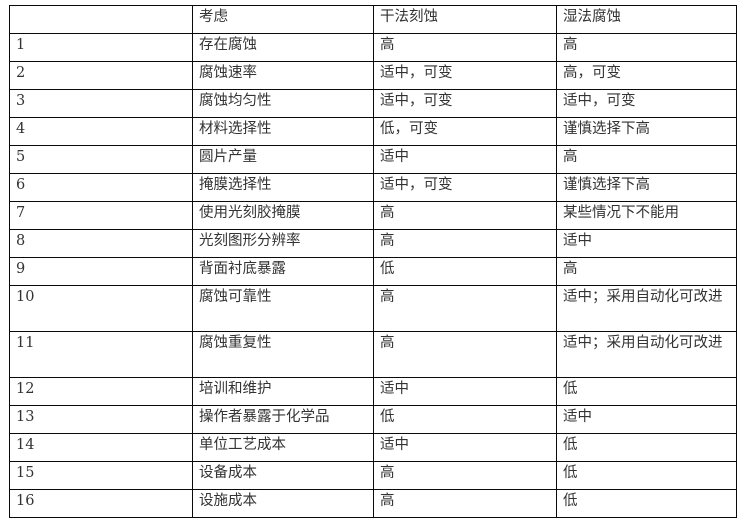  Describe the element at coordinates (465, 419) in the screenshot. I see `dry-etch-cell: 低` at that location.